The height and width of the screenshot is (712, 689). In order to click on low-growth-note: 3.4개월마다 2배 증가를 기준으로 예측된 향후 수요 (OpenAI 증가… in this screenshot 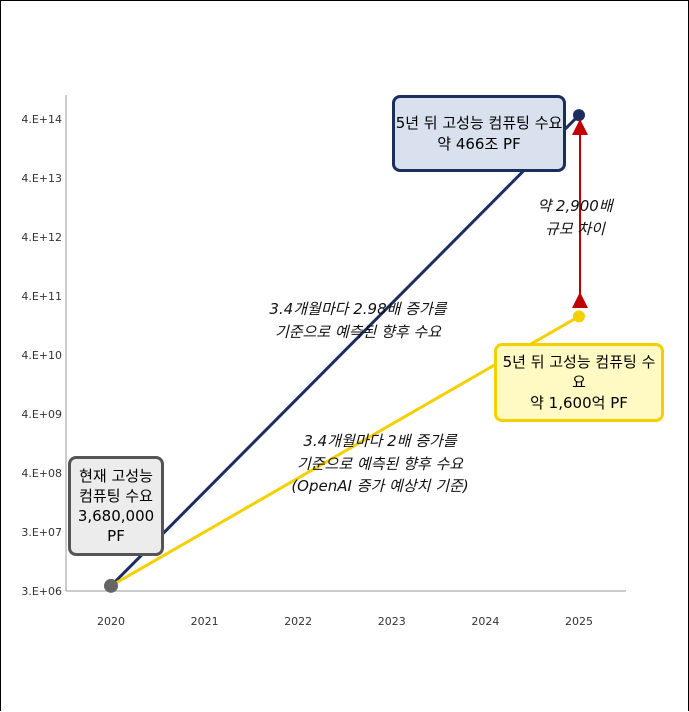, I will do `click(380, 464)`.